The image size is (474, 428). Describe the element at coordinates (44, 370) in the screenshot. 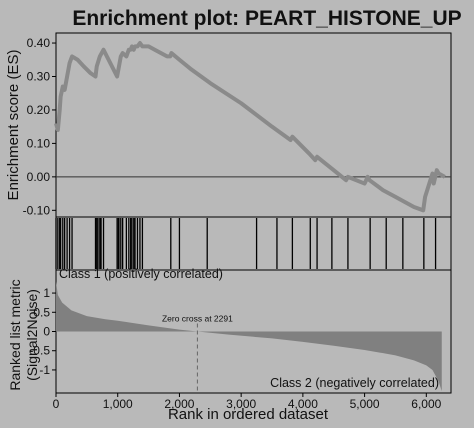

I see `metric-tick-label: -1` at that location.